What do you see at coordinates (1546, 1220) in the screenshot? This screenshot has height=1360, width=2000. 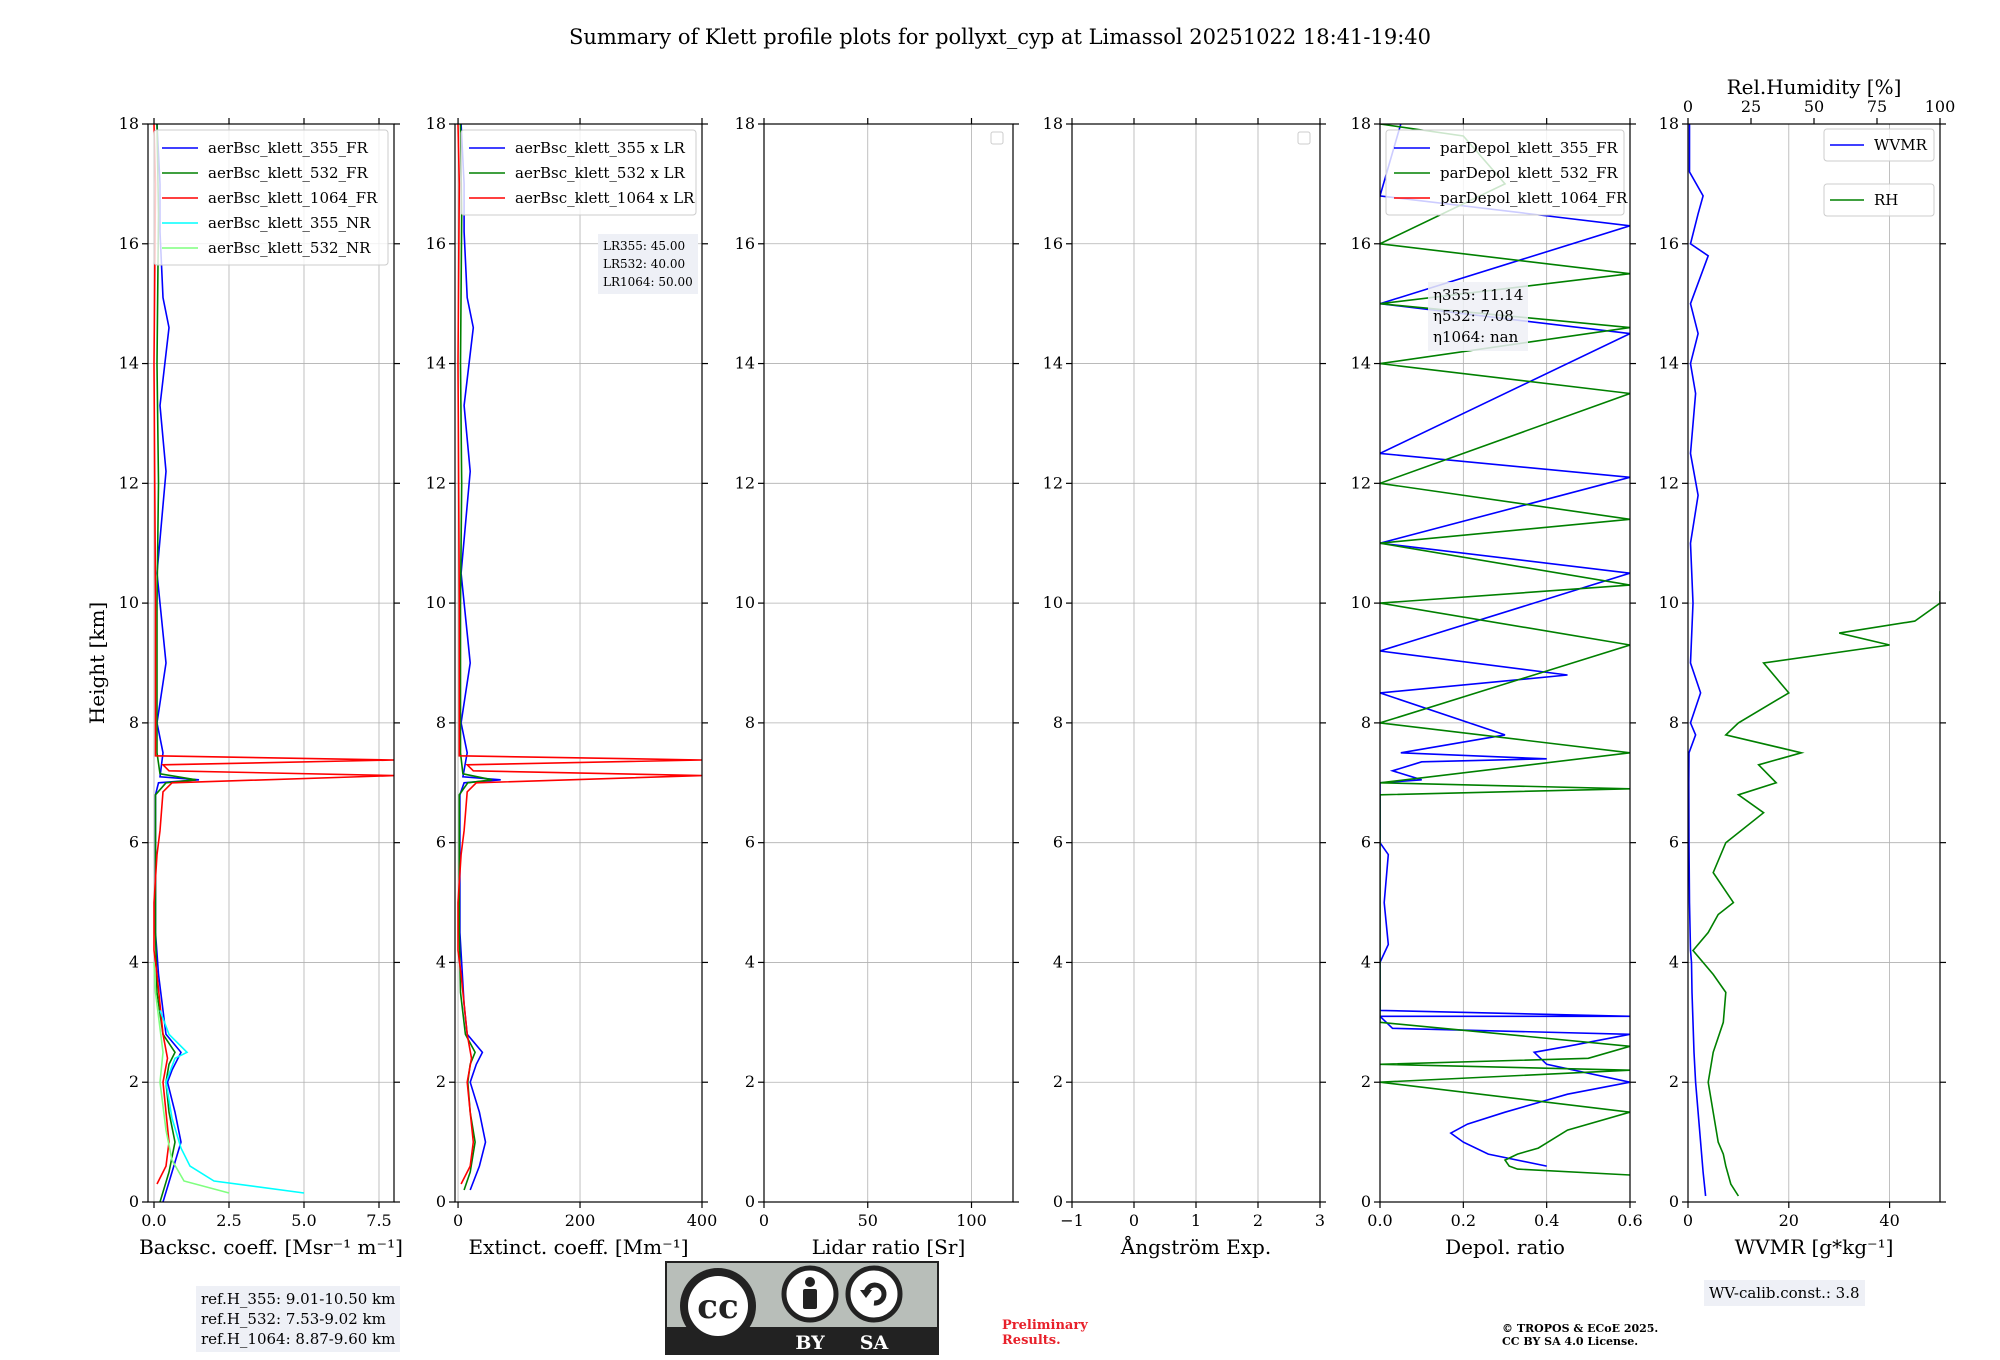 I see `x-tick-label: 0.4` at bounding box center [1546, 1220].